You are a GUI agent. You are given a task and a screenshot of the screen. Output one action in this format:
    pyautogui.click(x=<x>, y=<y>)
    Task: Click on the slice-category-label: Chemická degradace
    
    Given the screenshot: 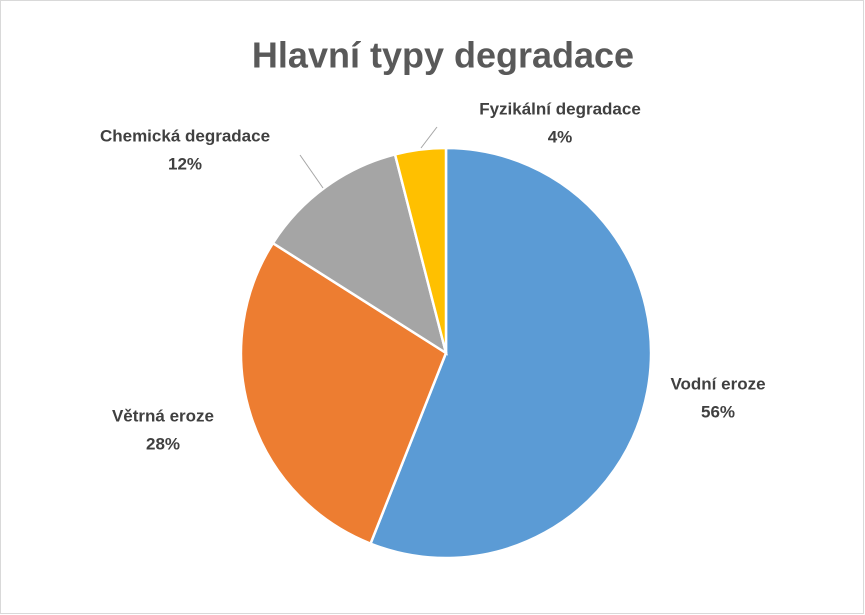 What is the action you would take?
    pyautogui.click(x=185, y=135)
    